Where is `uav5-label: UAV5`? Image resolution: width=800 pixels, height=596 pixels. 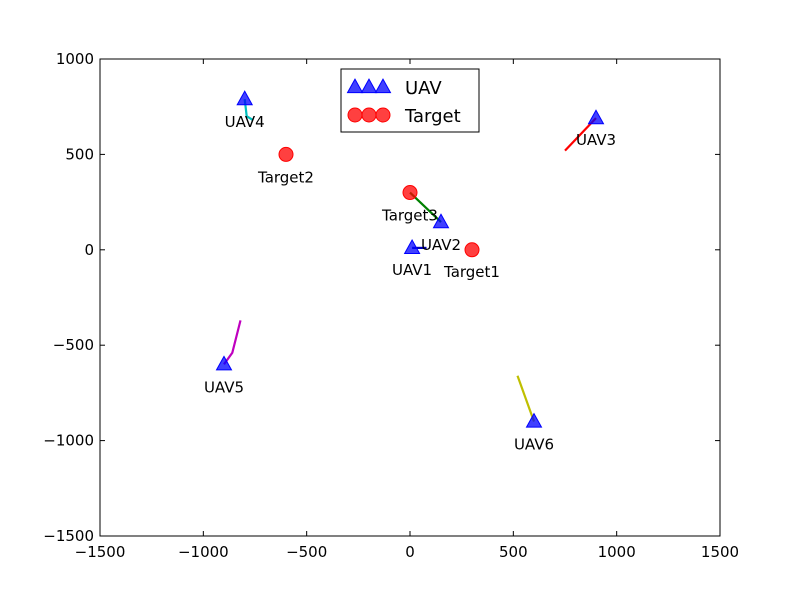 uav5-label: UAV5 is located at coordinates (224, 387).